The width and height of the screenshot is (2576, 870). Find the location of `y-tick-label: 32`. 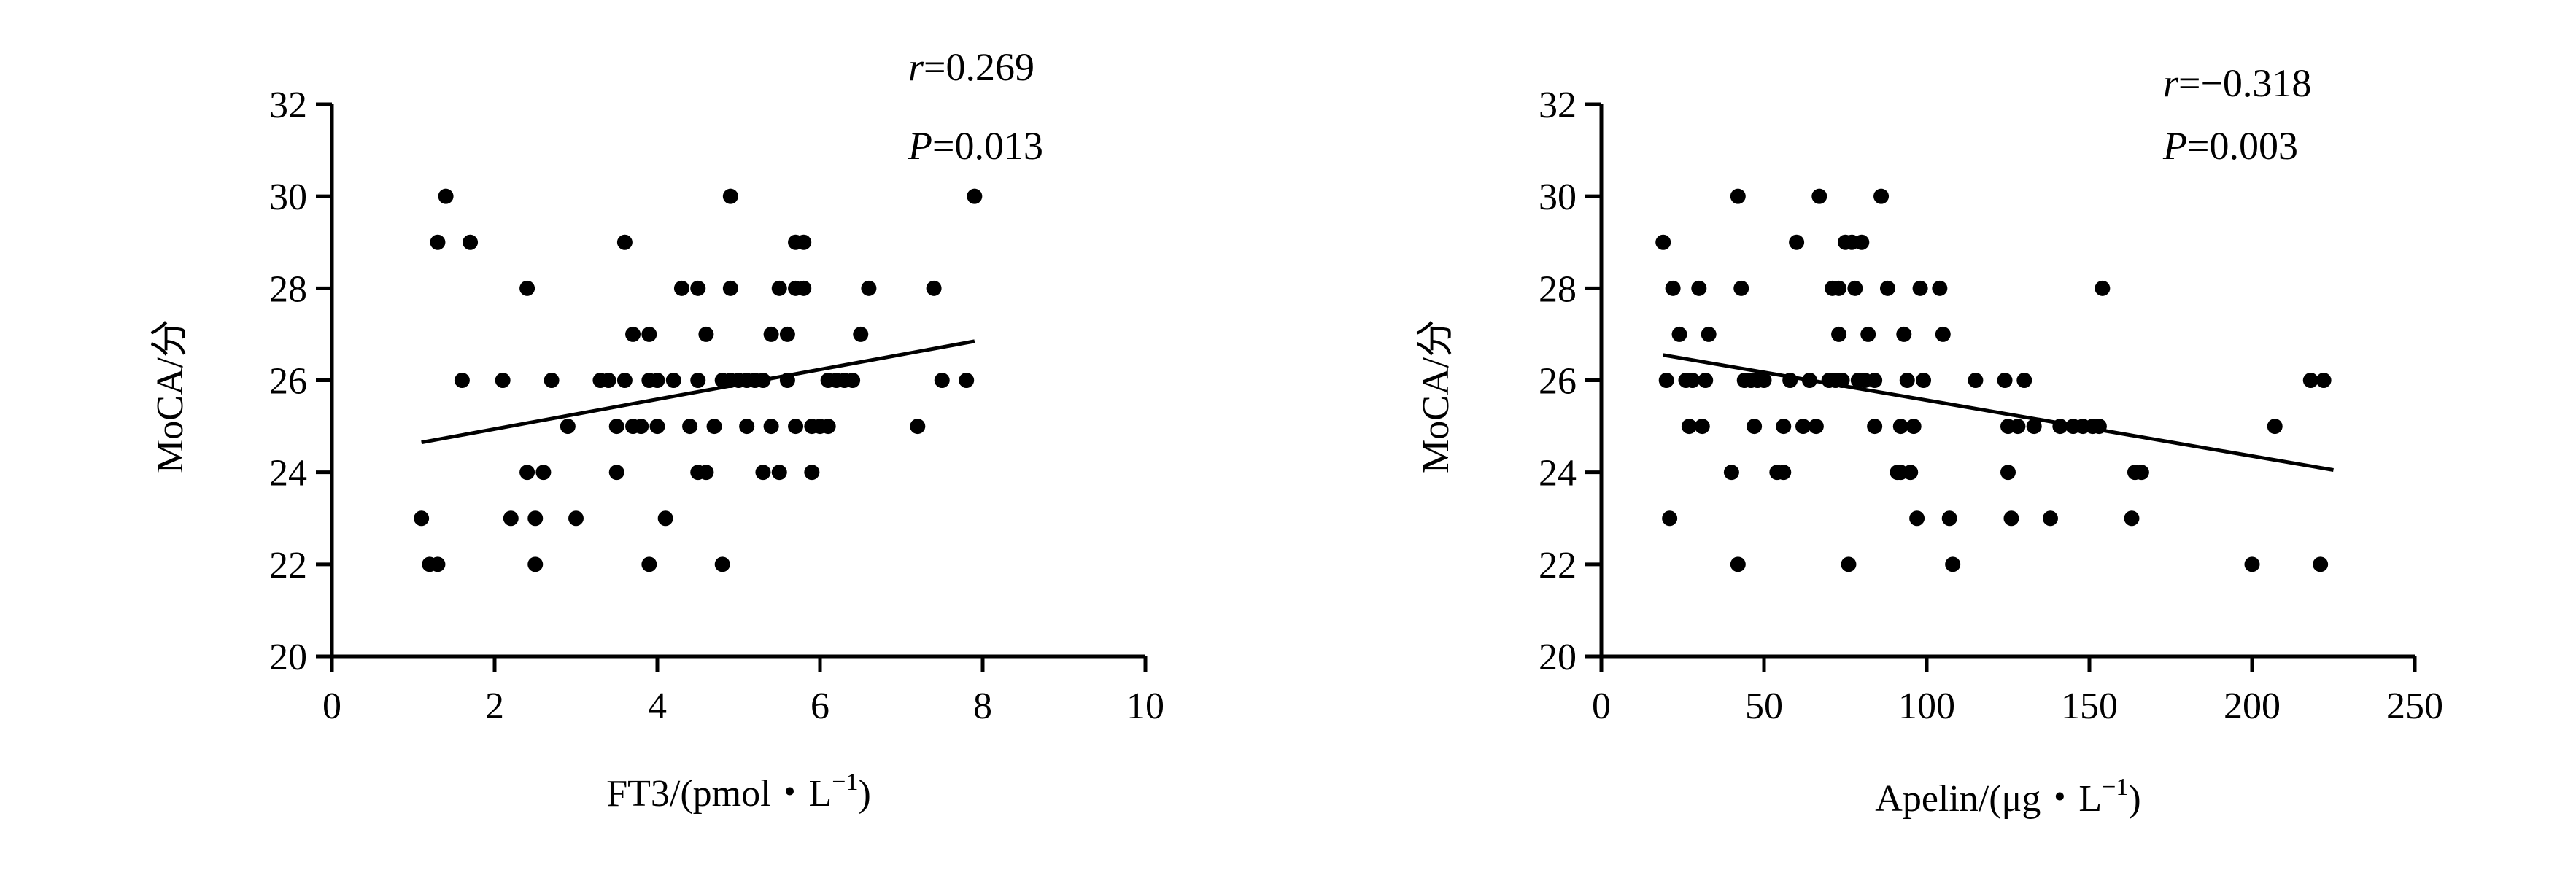

y-tick-label: 32 is located at coordinates (288, 105).